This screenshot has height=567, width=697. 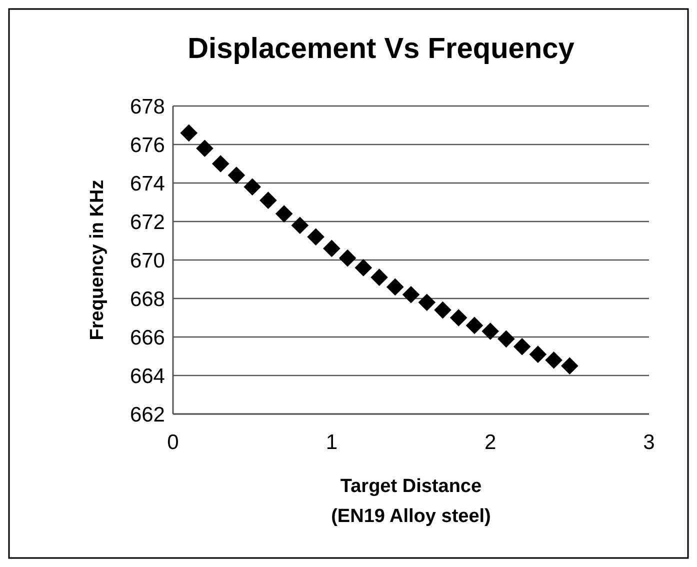 What do you see at coordinates (147, 299) in the screenshot?
I see `y-tick-label: 668` at bounding box center [147, 299].